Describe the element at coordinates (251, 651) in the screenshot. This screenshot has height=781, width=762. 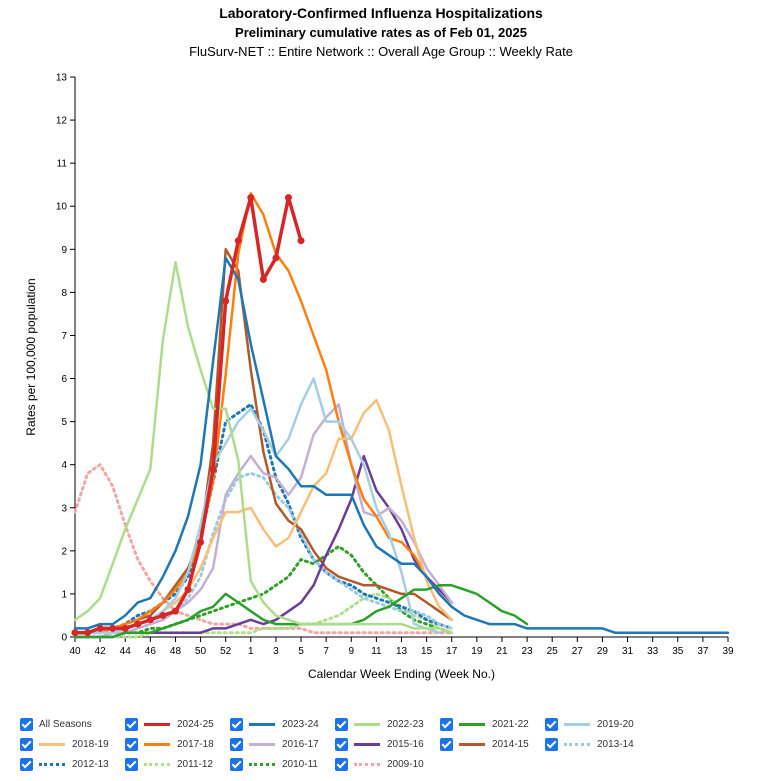
I see `x-tick-label: 1` at that location.